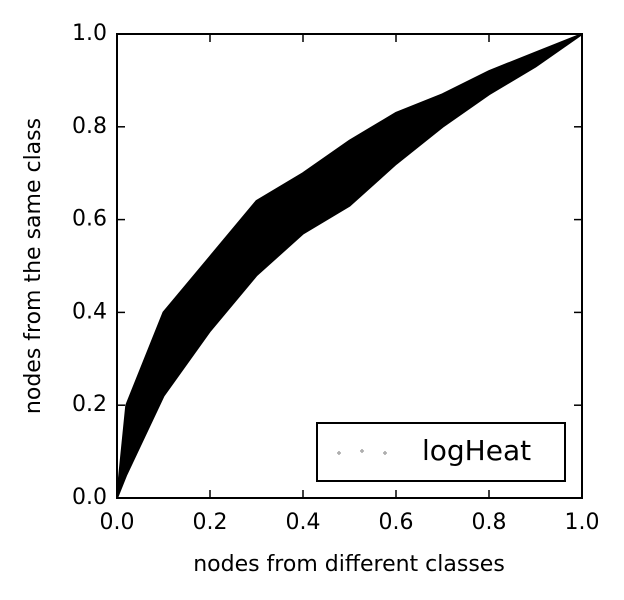 The width and height of the screenshot is (624, 600). What do you see at coordinates (476, 450) in the screenshot?
I see `legend-label: logHeat` at bounding box center [476, 450].